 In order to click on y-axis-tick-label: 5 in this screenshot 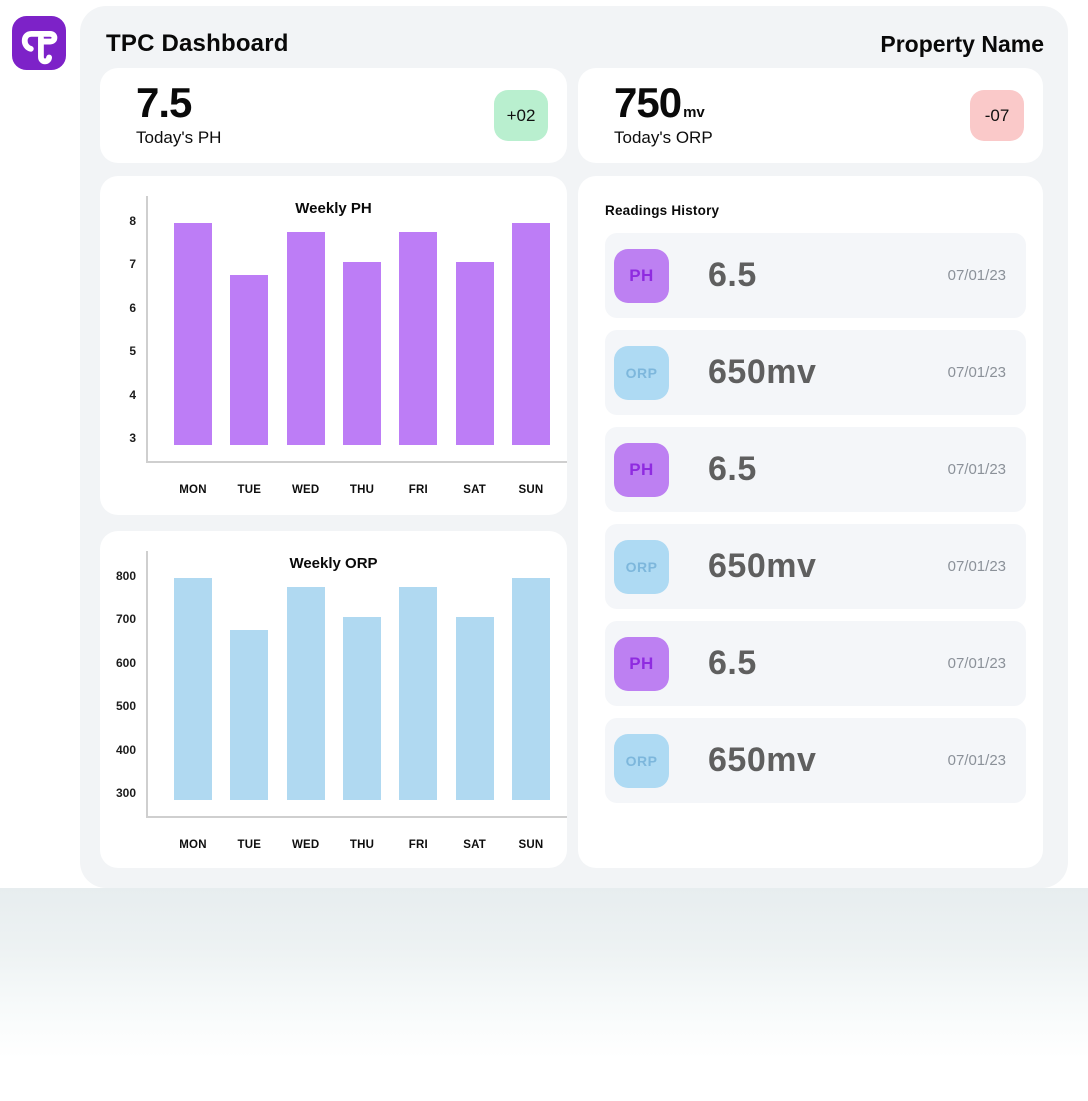, I will do `click(132, 351)`.